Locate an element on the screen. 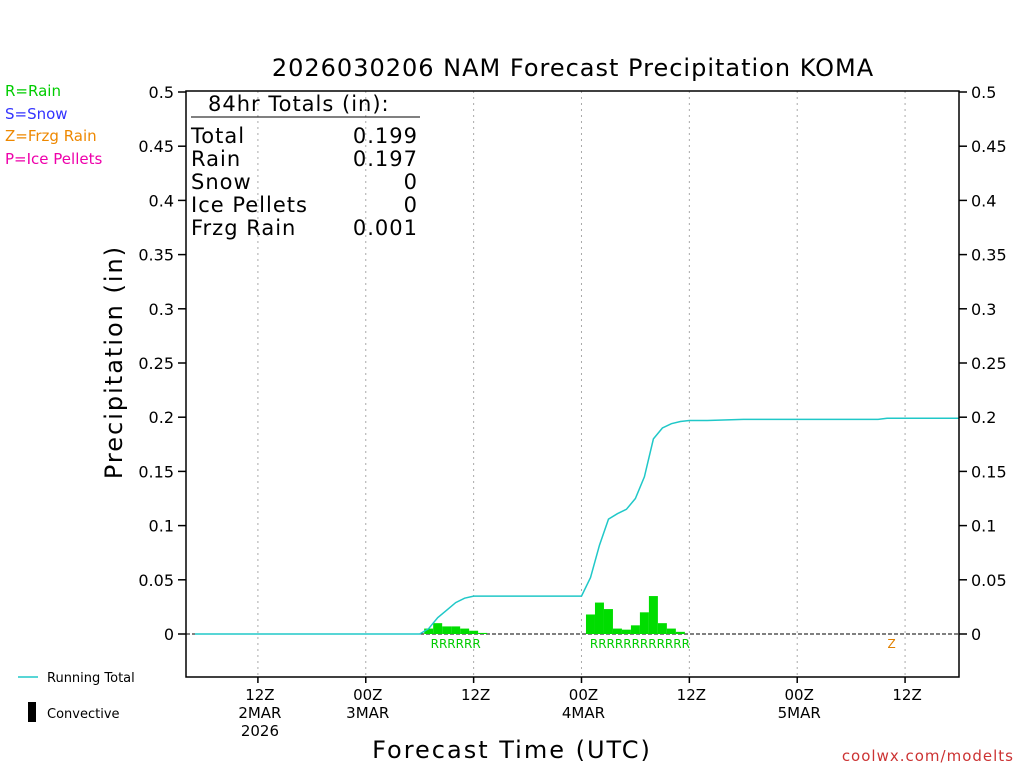 The width and height of the screenshot is (1024, 768). y-tick-label-right: 0.15 is located at coordinates (989, 471).